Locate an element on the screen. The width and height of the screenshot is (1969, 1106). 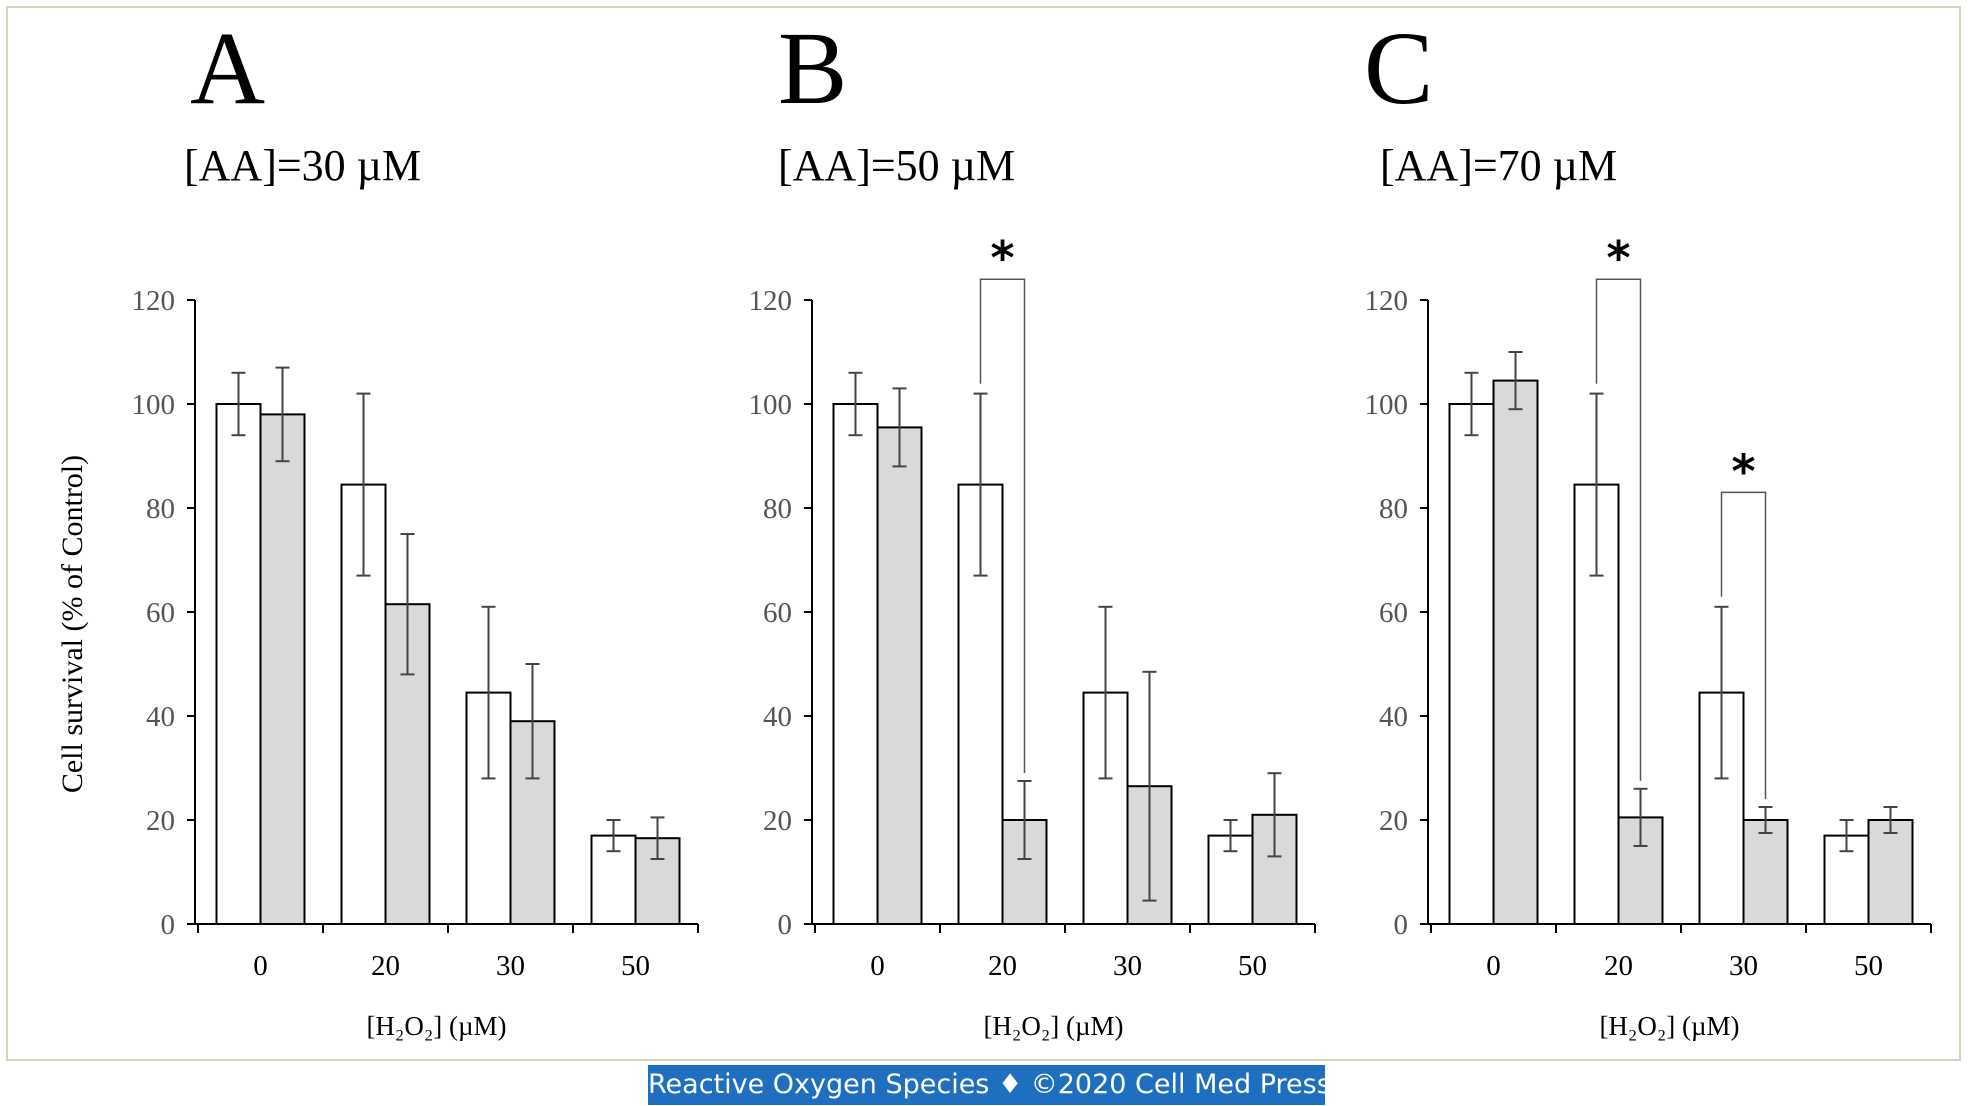
chart-title: [AA]=50 µM is located at coordinates (896, 165).